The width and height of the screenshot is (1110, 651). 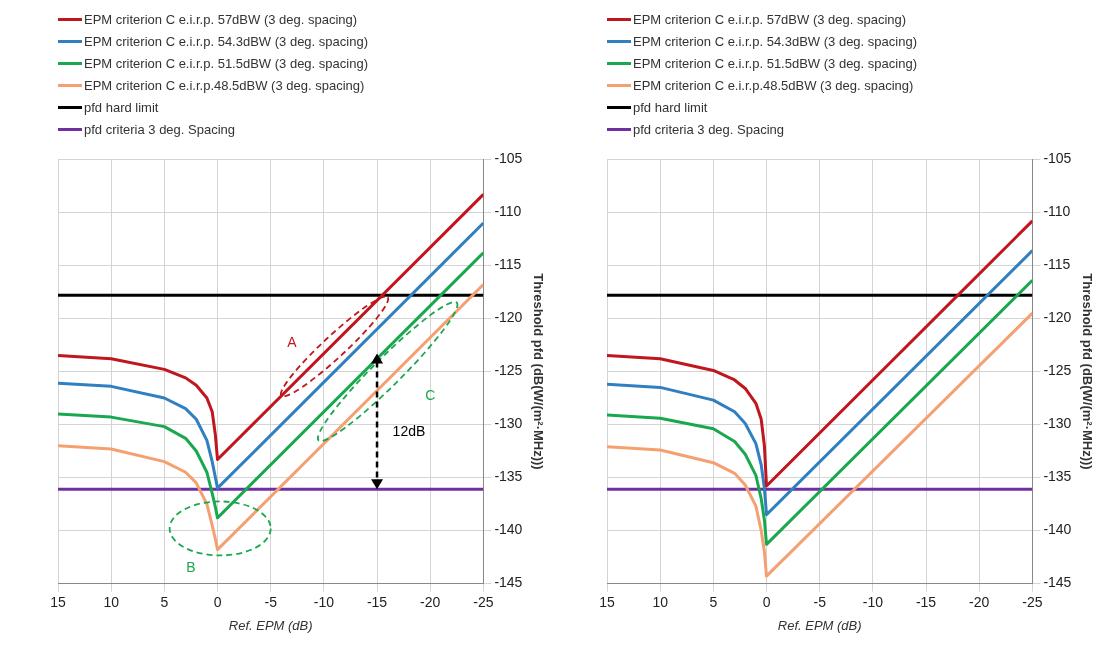 I want to click on annotation: 12dB, so click(x=409, y=430).